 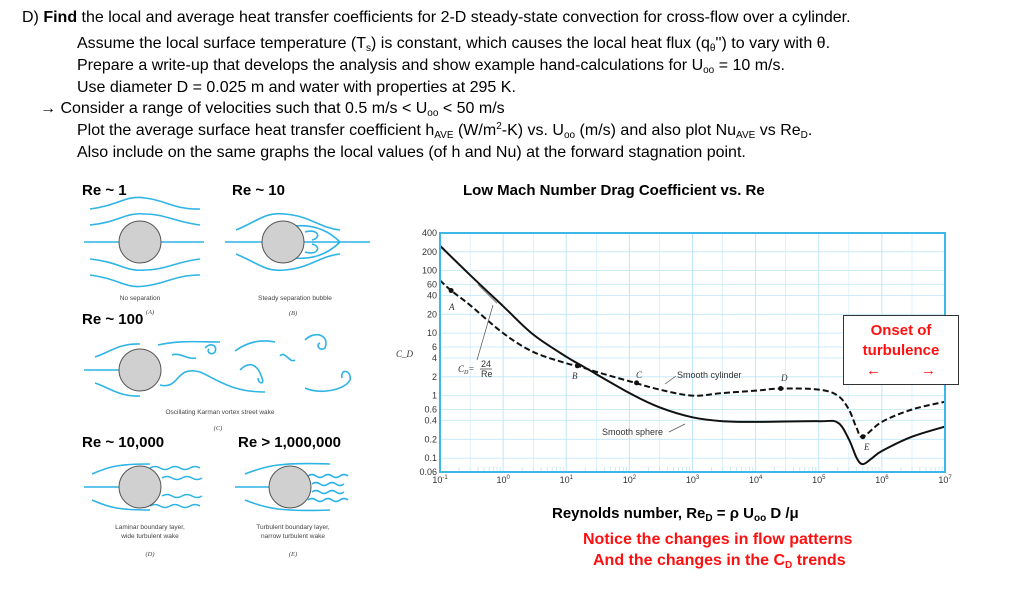 I want to click on y-tick-label: 60, so click(x=432, y=284).